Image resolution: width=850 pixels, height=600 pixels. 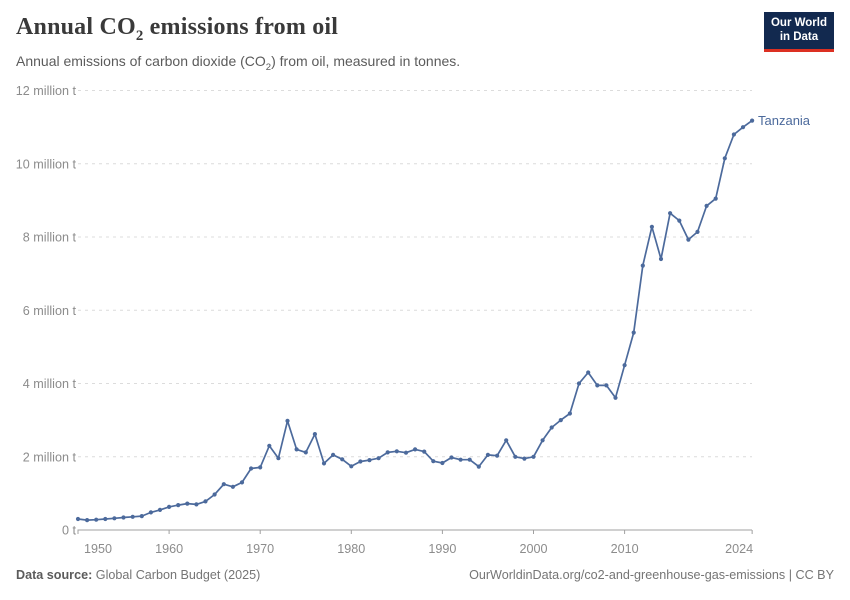 What do you see at coordinates (351, 549) in the screenshot?
I see `x-axis-label: 1980` at bounding box center [351, 549].